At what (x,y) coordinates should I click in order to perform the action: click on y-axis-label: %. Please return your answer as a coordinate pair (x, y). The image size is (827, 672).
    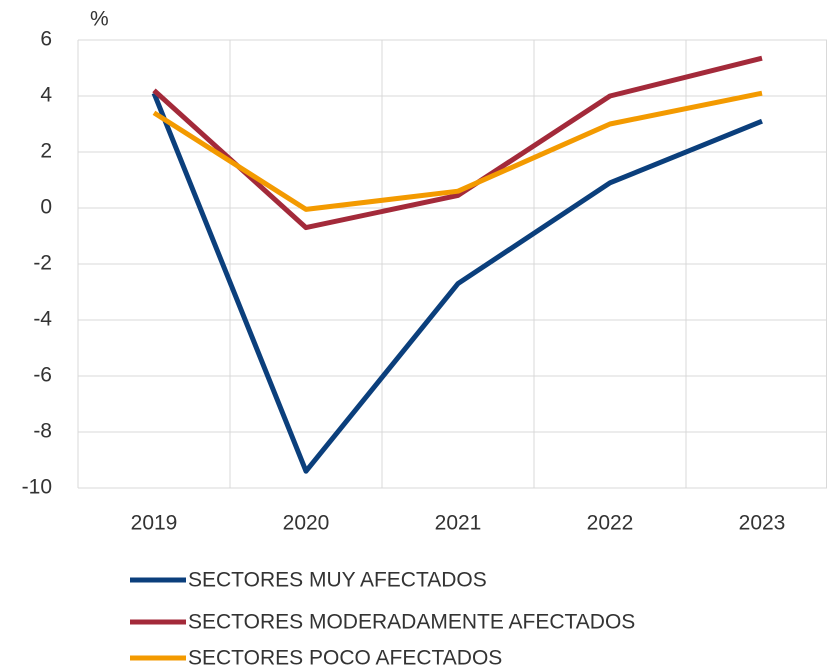
    Looking at the image, I should click on (99, 19).